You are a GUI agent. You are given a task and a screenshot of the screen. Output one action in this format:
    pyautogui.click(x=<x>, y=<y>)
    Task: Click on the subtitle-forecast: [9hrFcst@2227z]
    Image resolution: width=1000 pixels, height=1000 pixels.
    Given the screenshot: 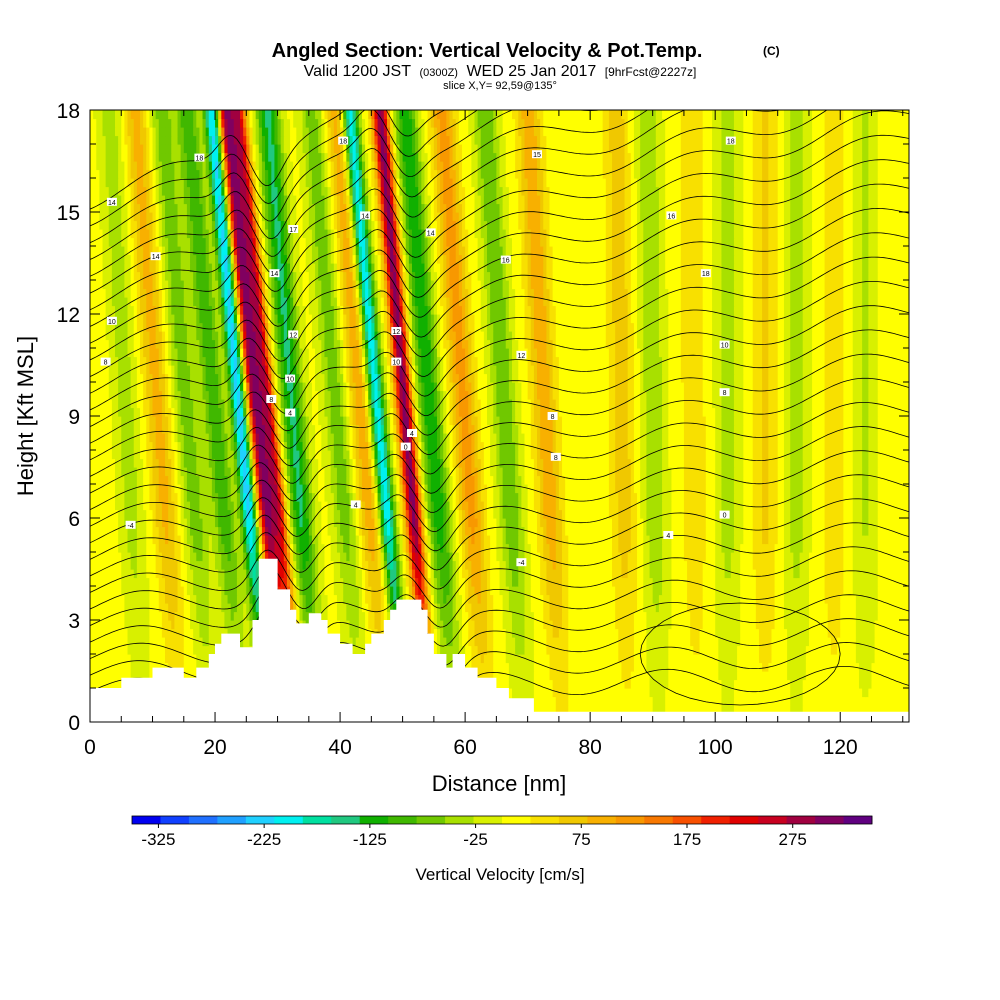 What is the action you would take?
    pyautogui.click(x=651, y=72)
    